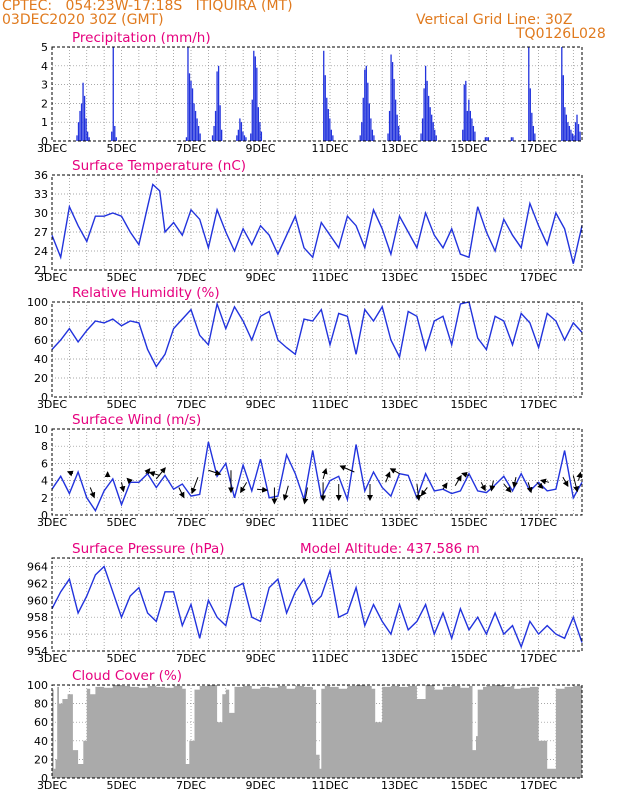 The image size is (618, 800). Describe the element at coordinates (41, 359) in the screenshot. I see `rh-ytick-label: 40` at that location.